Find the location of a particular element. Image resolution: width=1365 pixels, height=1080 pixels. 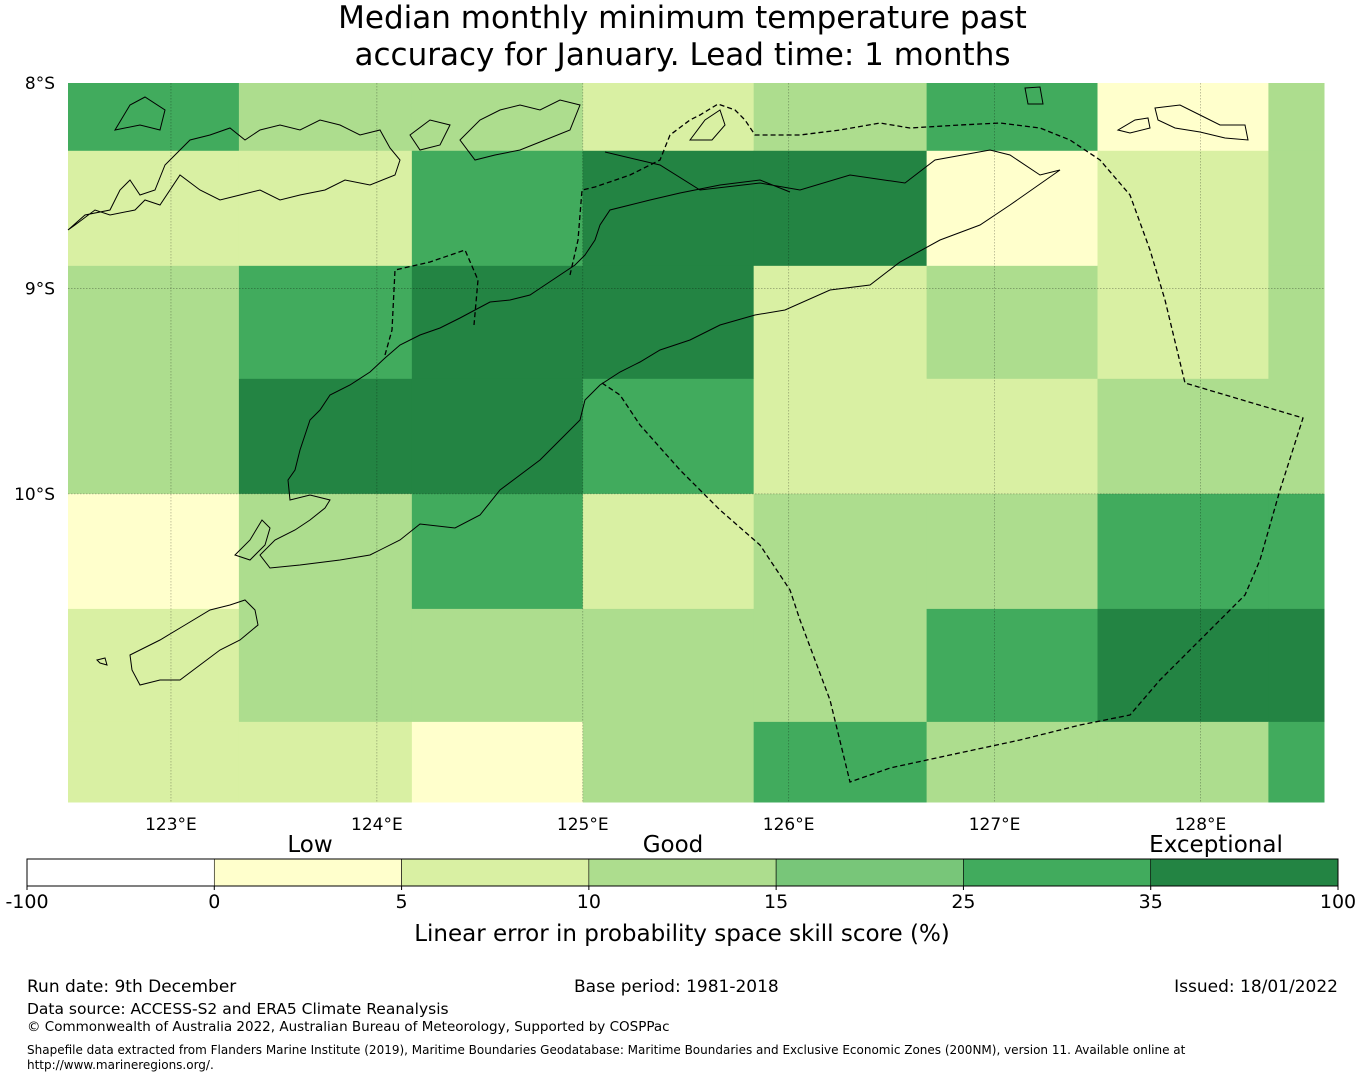

oecusse-eez-boundary is located at coordinates (431, 302).